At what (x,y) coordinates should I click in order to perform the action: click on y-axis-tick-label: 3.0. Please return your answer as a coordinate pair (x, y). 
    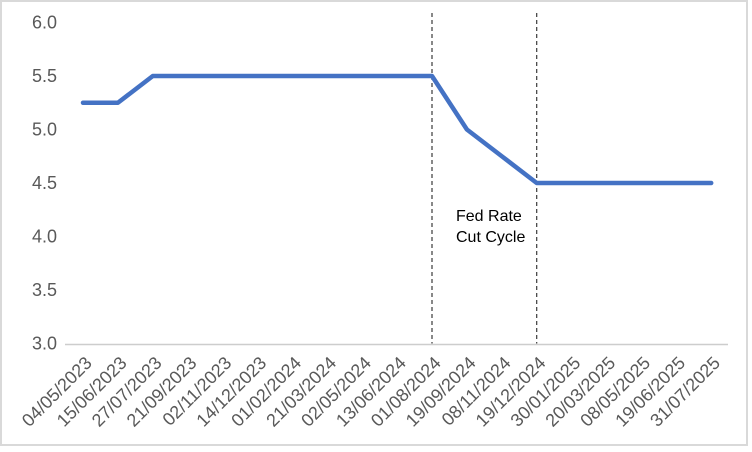
    Looking at the image, I should click on (44, 344).